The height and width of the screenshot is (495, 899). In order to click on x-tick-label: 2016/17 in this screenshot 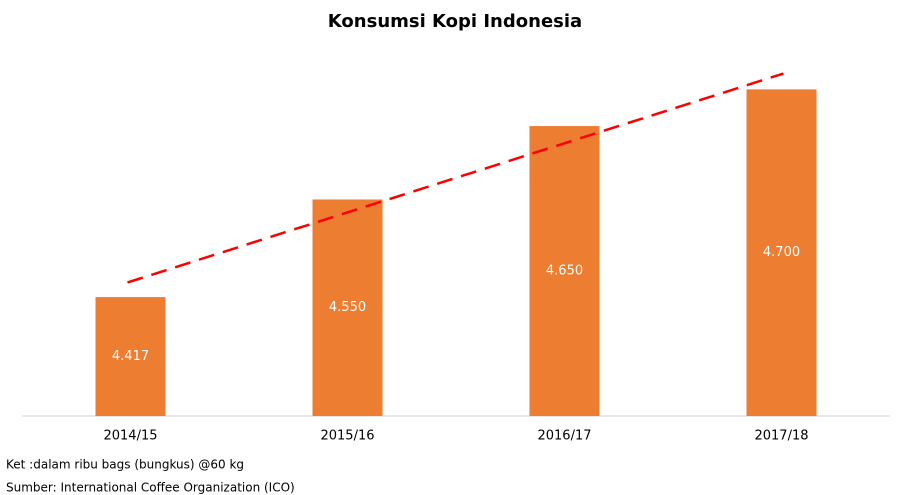, I will do `click(564, 436)`.